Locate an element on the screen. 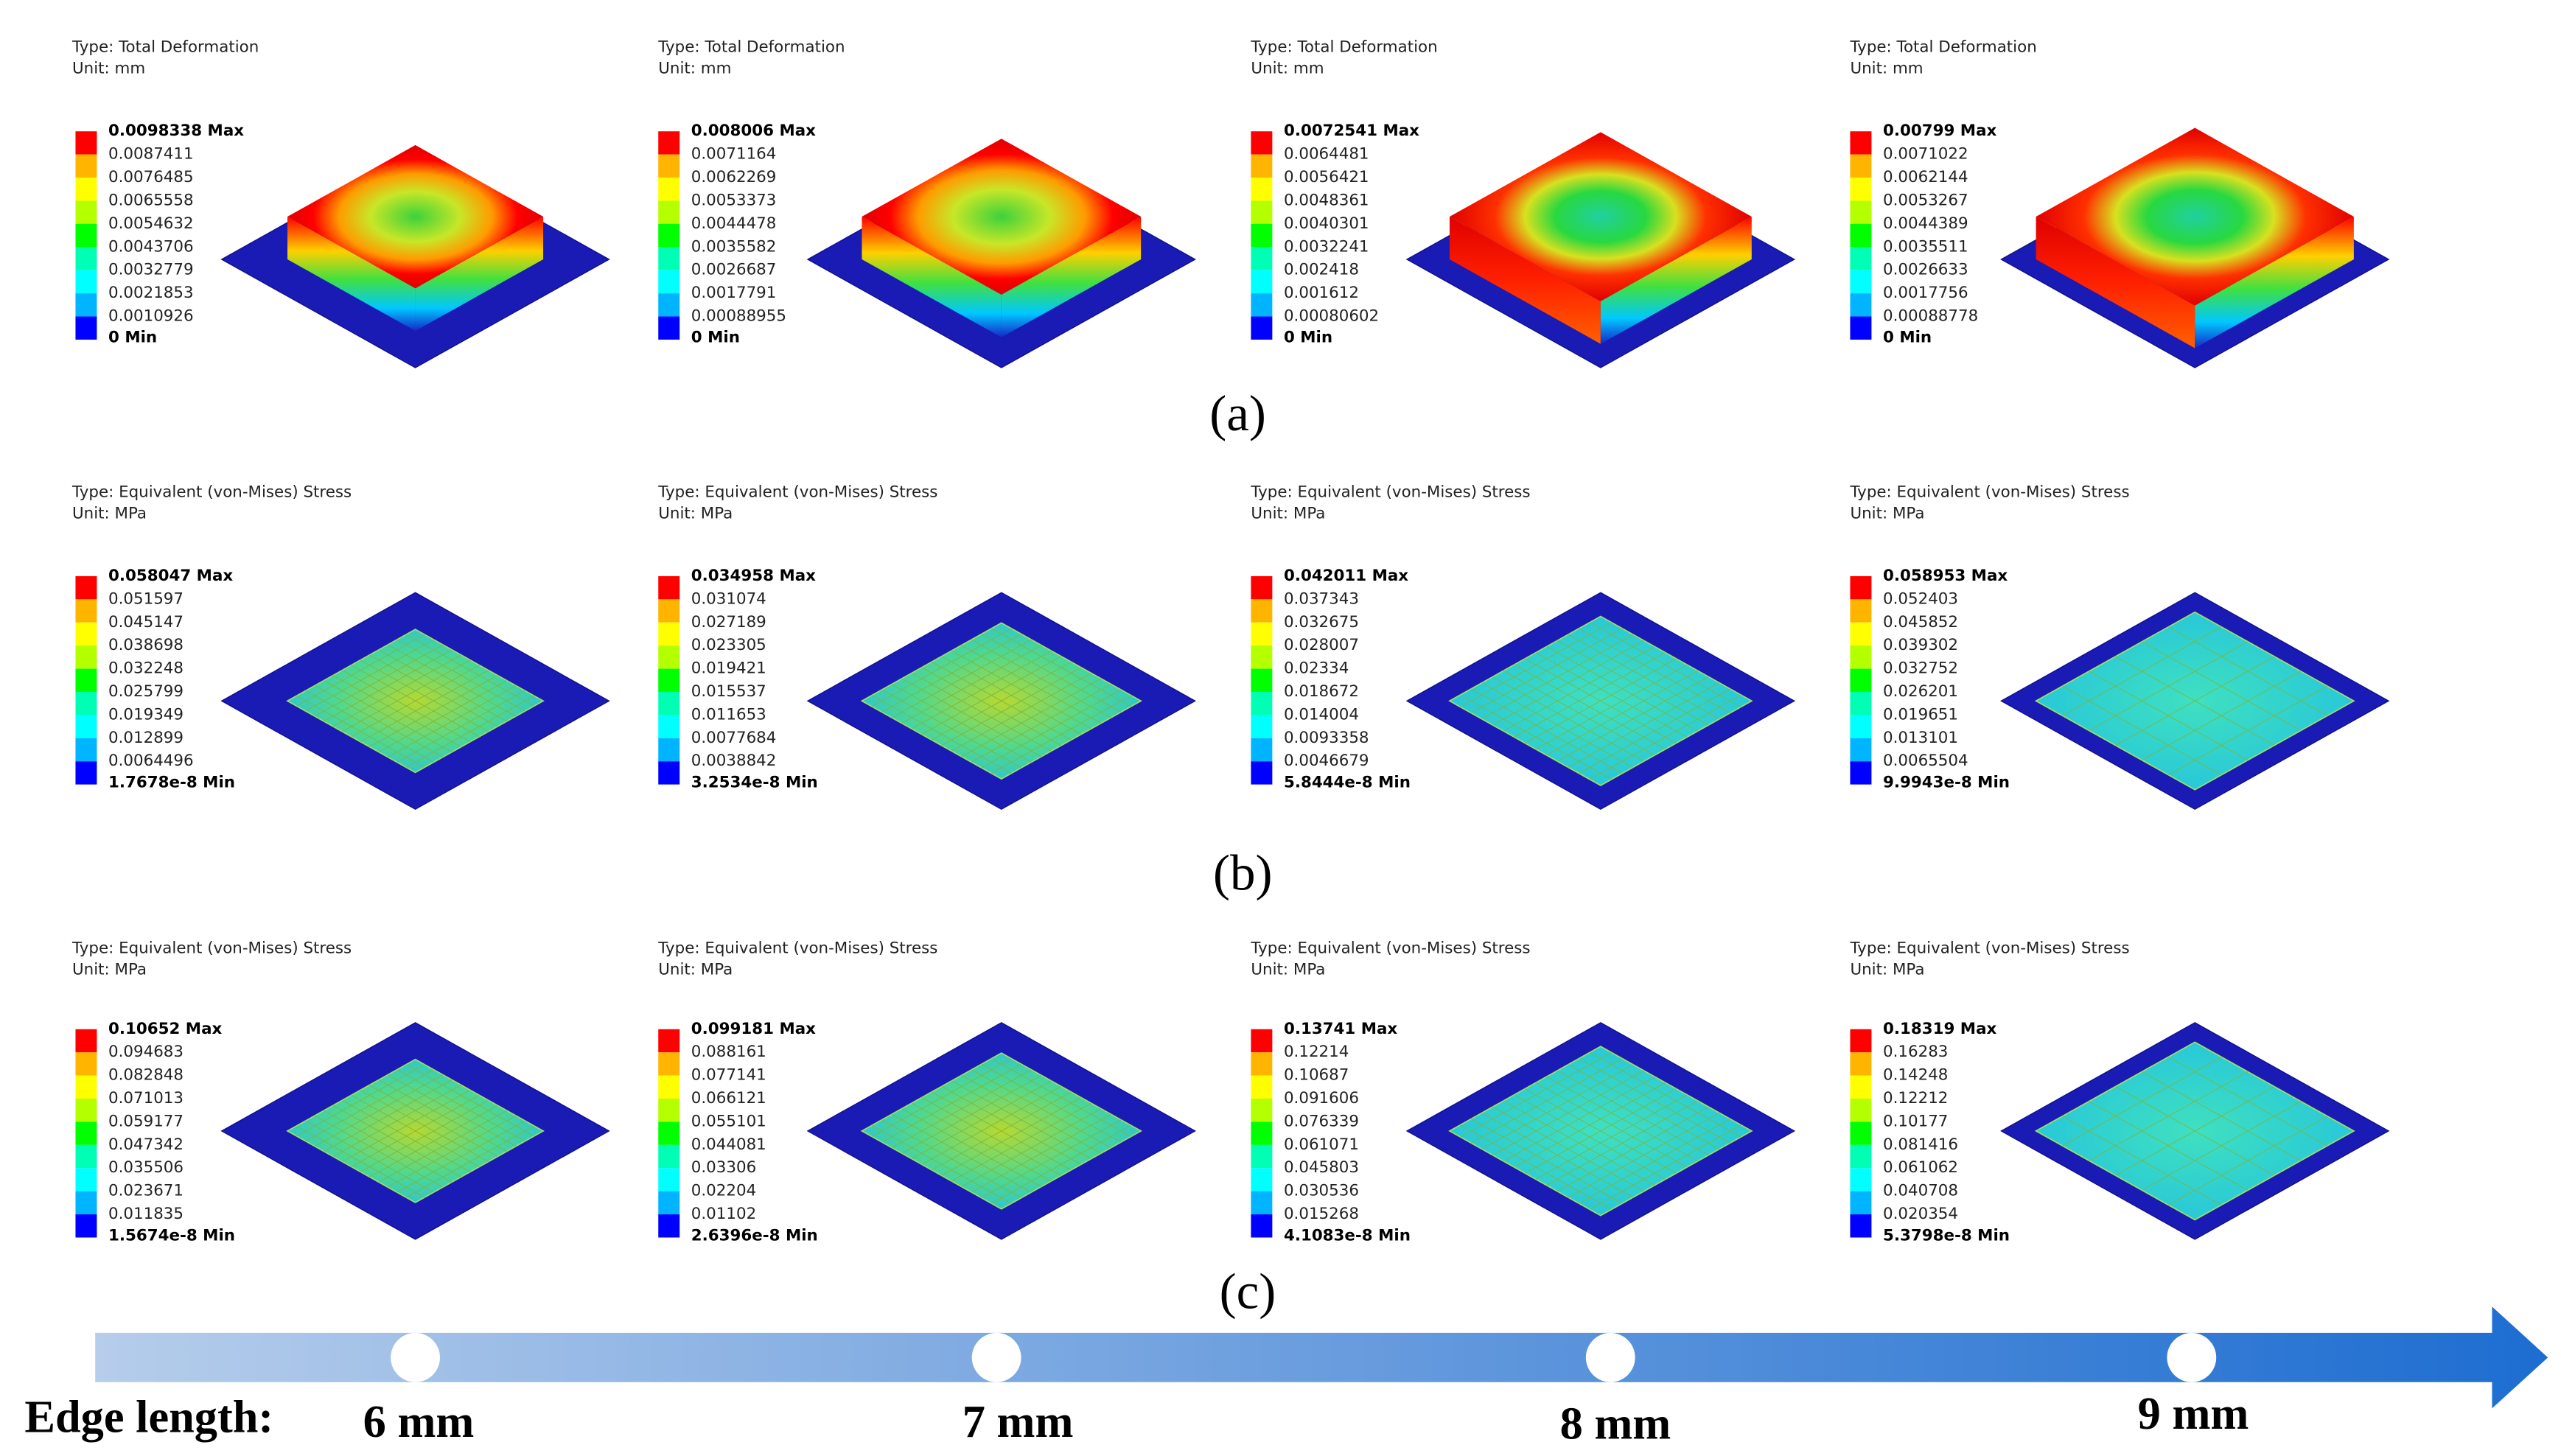  legend-label: 0.0062269 is located at coordinates (734, 177).